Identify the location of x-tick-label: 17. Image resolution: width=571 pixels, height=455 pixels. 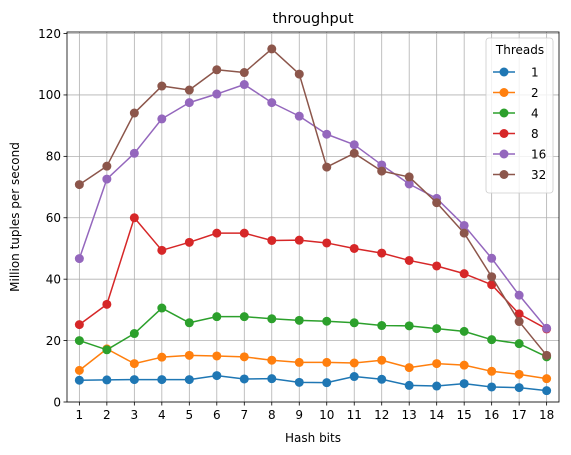
(519, 415).